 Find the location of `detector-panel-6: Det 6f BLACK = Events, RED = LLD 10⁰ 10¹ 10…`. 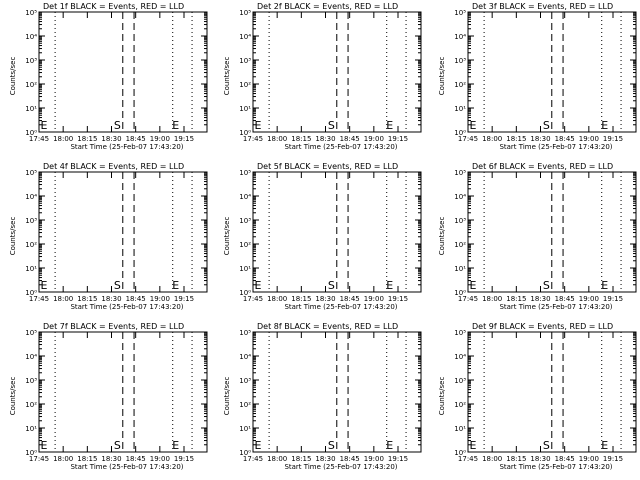

detector-panel-6: Det 6f BLACK = Events, RED = LLD 10⁰ 10¹ 10… is located at coordinates (537, 236).